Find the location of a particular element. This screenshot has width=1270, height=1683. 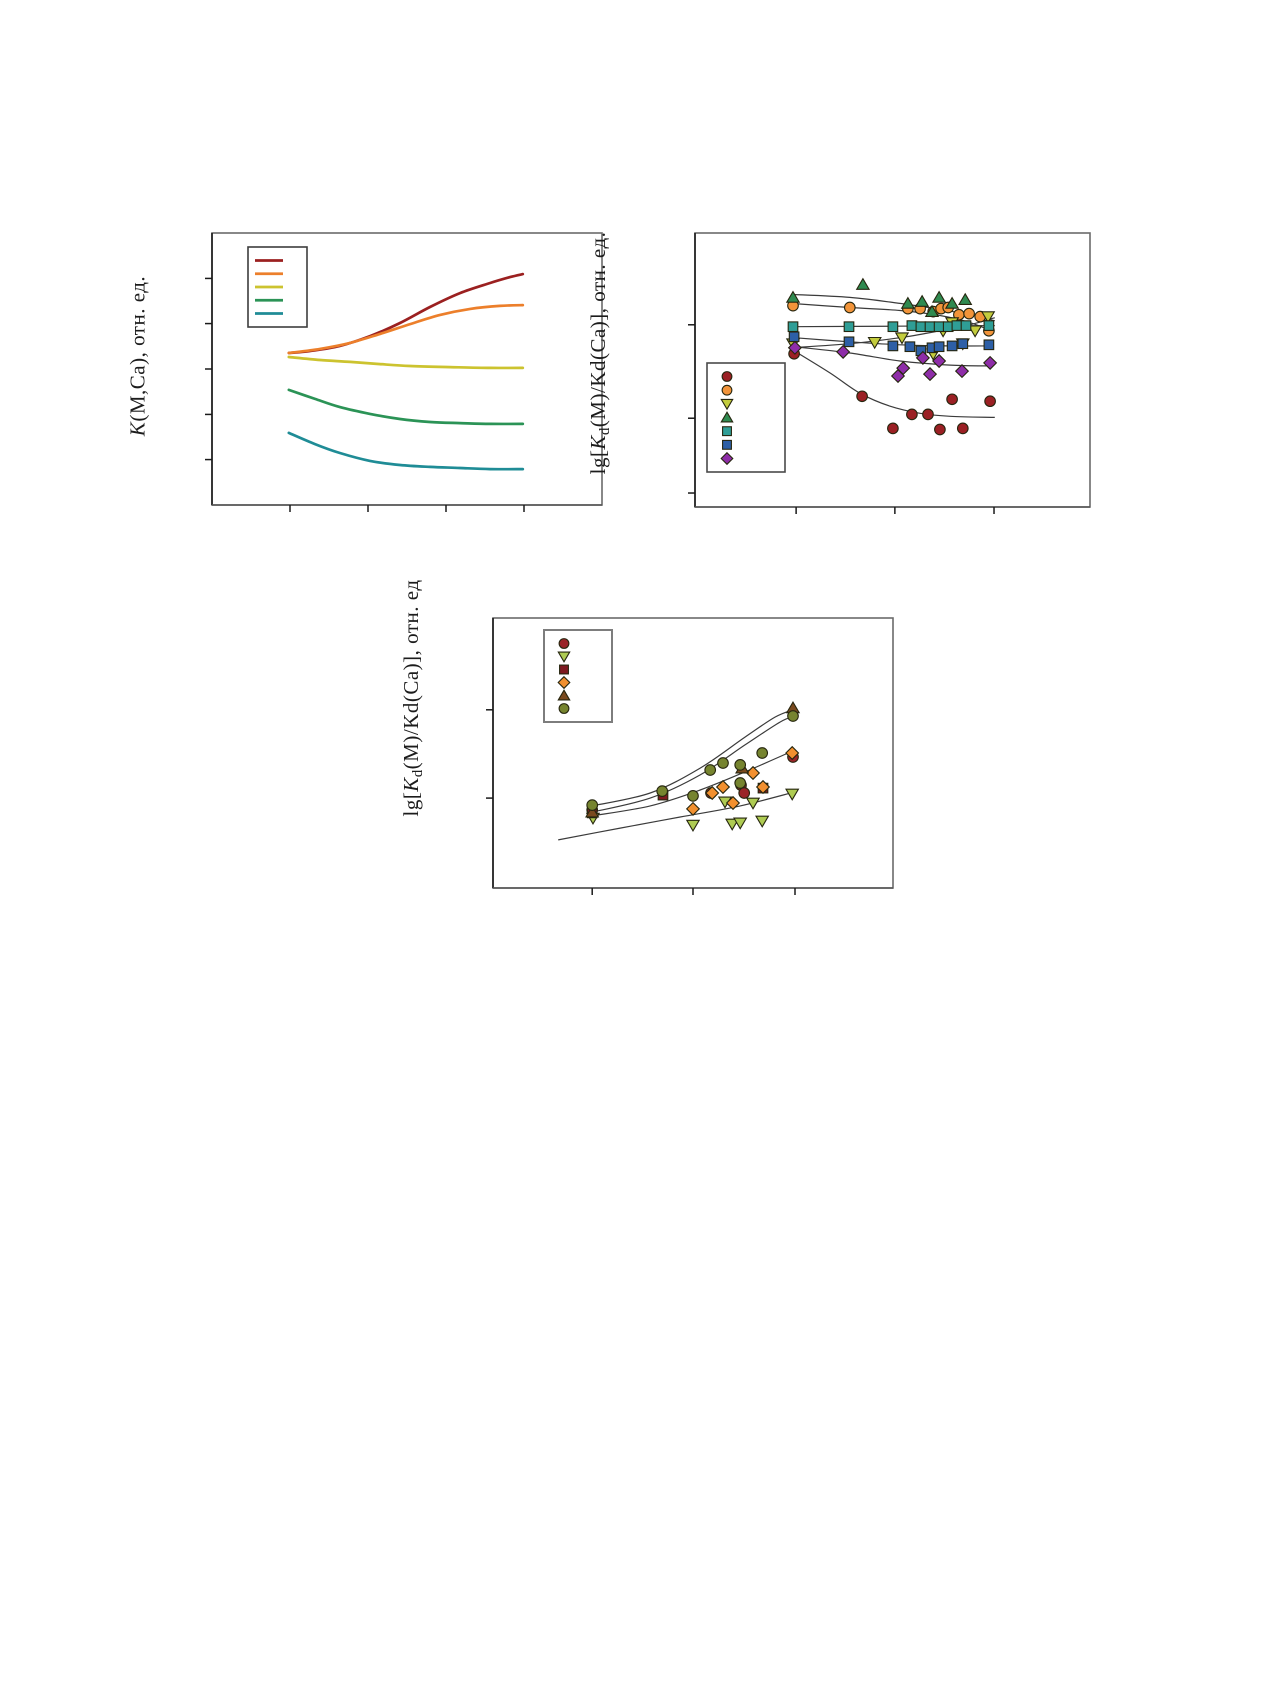

chart2-y-axis-label: lg[Kd(M)/Kd(Ca)], отн. ед. is located at coordinates (600, 353).